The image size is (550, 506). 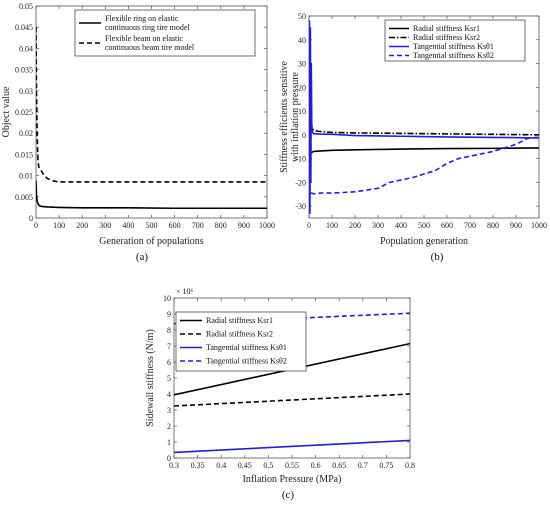 What do you see at coordinates (300, 182) in the screenshot?
I see `y-tick-label: -20` at bounding box center [300, 182].